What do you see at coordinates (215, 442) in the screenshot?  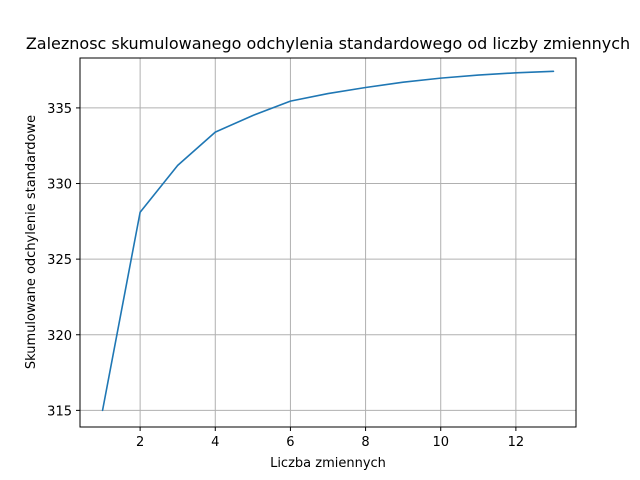 I see `x-tick-label: 4` at bounding box center [215, 442].